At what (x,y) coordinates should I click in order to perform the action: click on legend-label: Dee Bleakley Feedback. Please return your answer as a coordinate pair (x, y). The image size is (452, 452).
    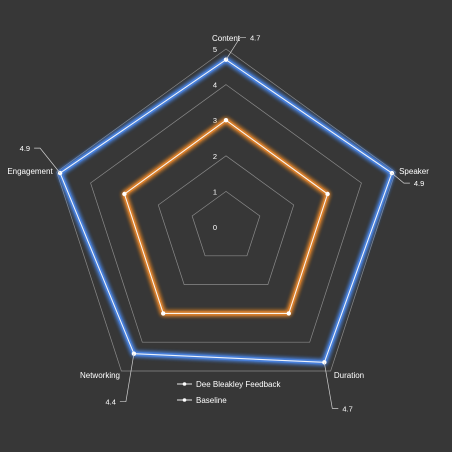
    Looking at the image, I should click on (238, 384).